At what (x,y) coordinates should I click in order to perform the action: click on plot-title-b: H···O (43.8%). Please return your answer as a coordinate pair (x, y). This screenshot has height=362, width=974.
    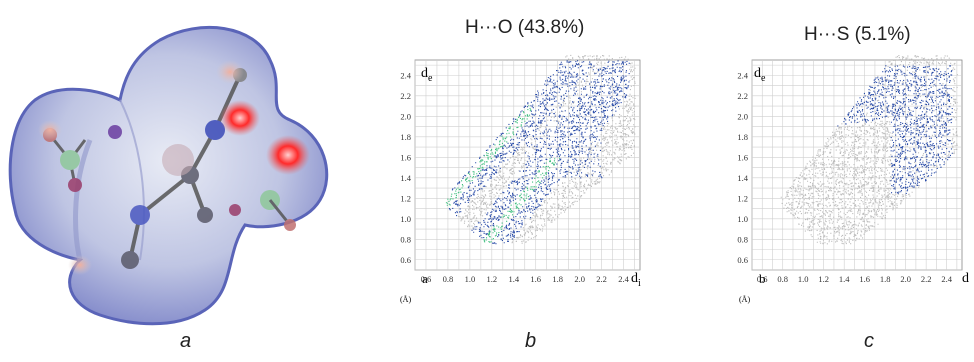
    Looking at the image, I should click on (525, 27).